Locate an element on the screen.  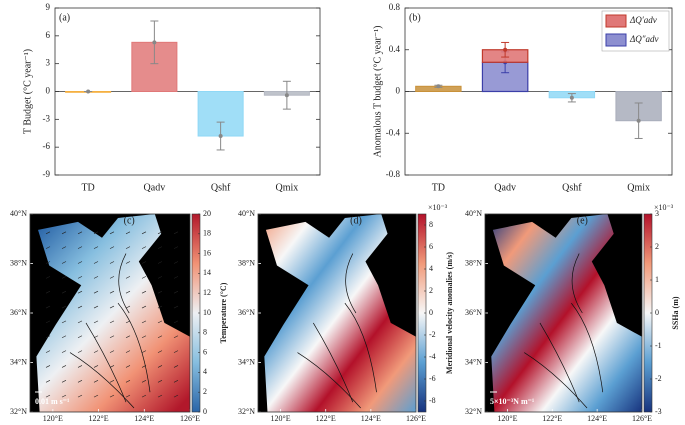
colorbar-tick-label: 8 is located at coordinates (431, 224).